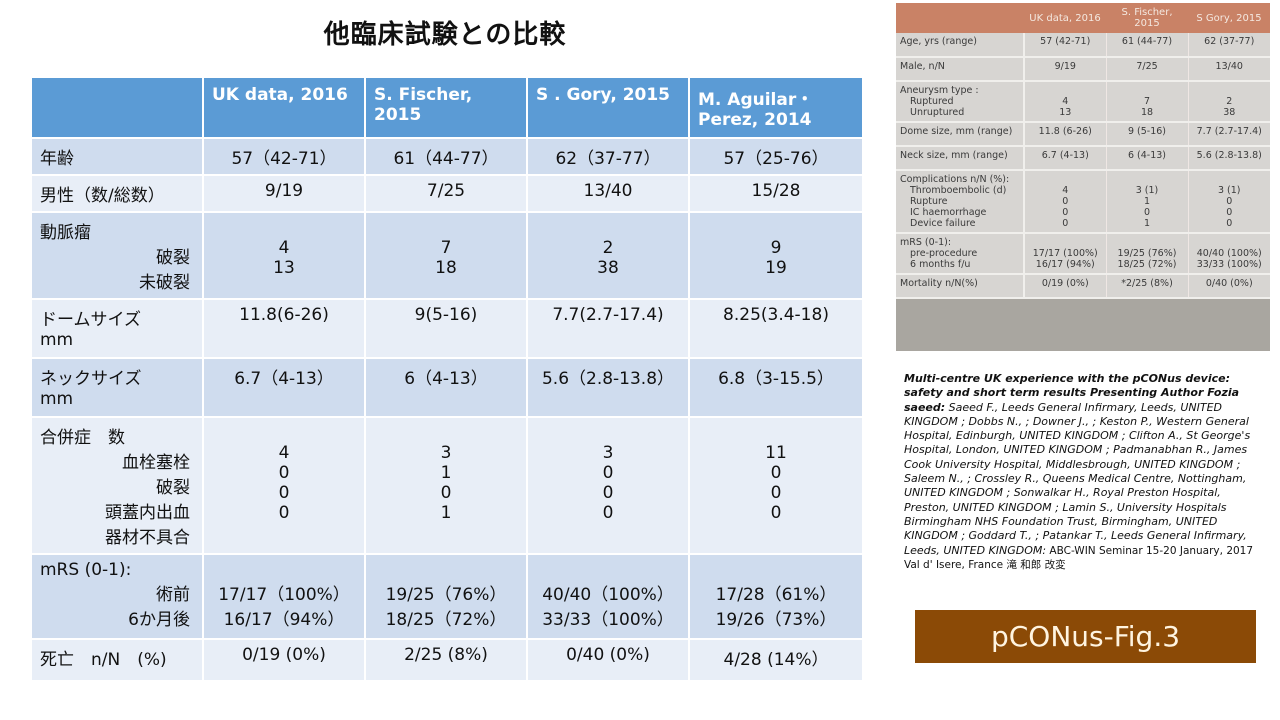 The height and width of the screenshot is (720, 1280). I want to click on sub-label: 破裂, so click(173, 488).